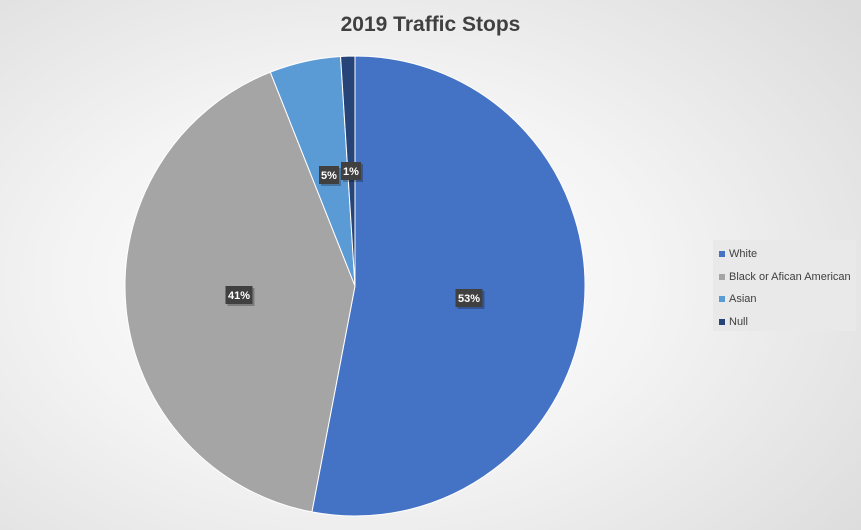 This screenshot has height=530, width=861. I want to click on data-label-text: 5%, so click(329, 176).